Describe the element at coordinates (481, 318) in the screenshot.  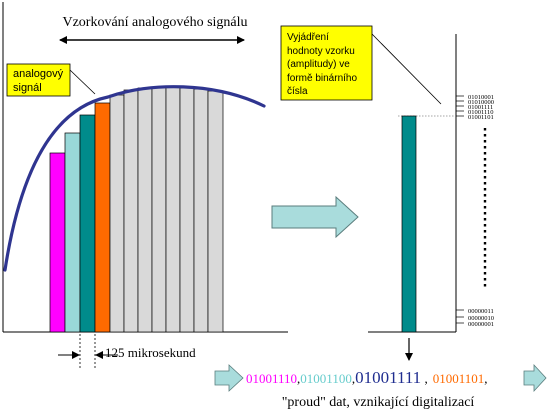
I see `scale-label: 00000010` at that location.